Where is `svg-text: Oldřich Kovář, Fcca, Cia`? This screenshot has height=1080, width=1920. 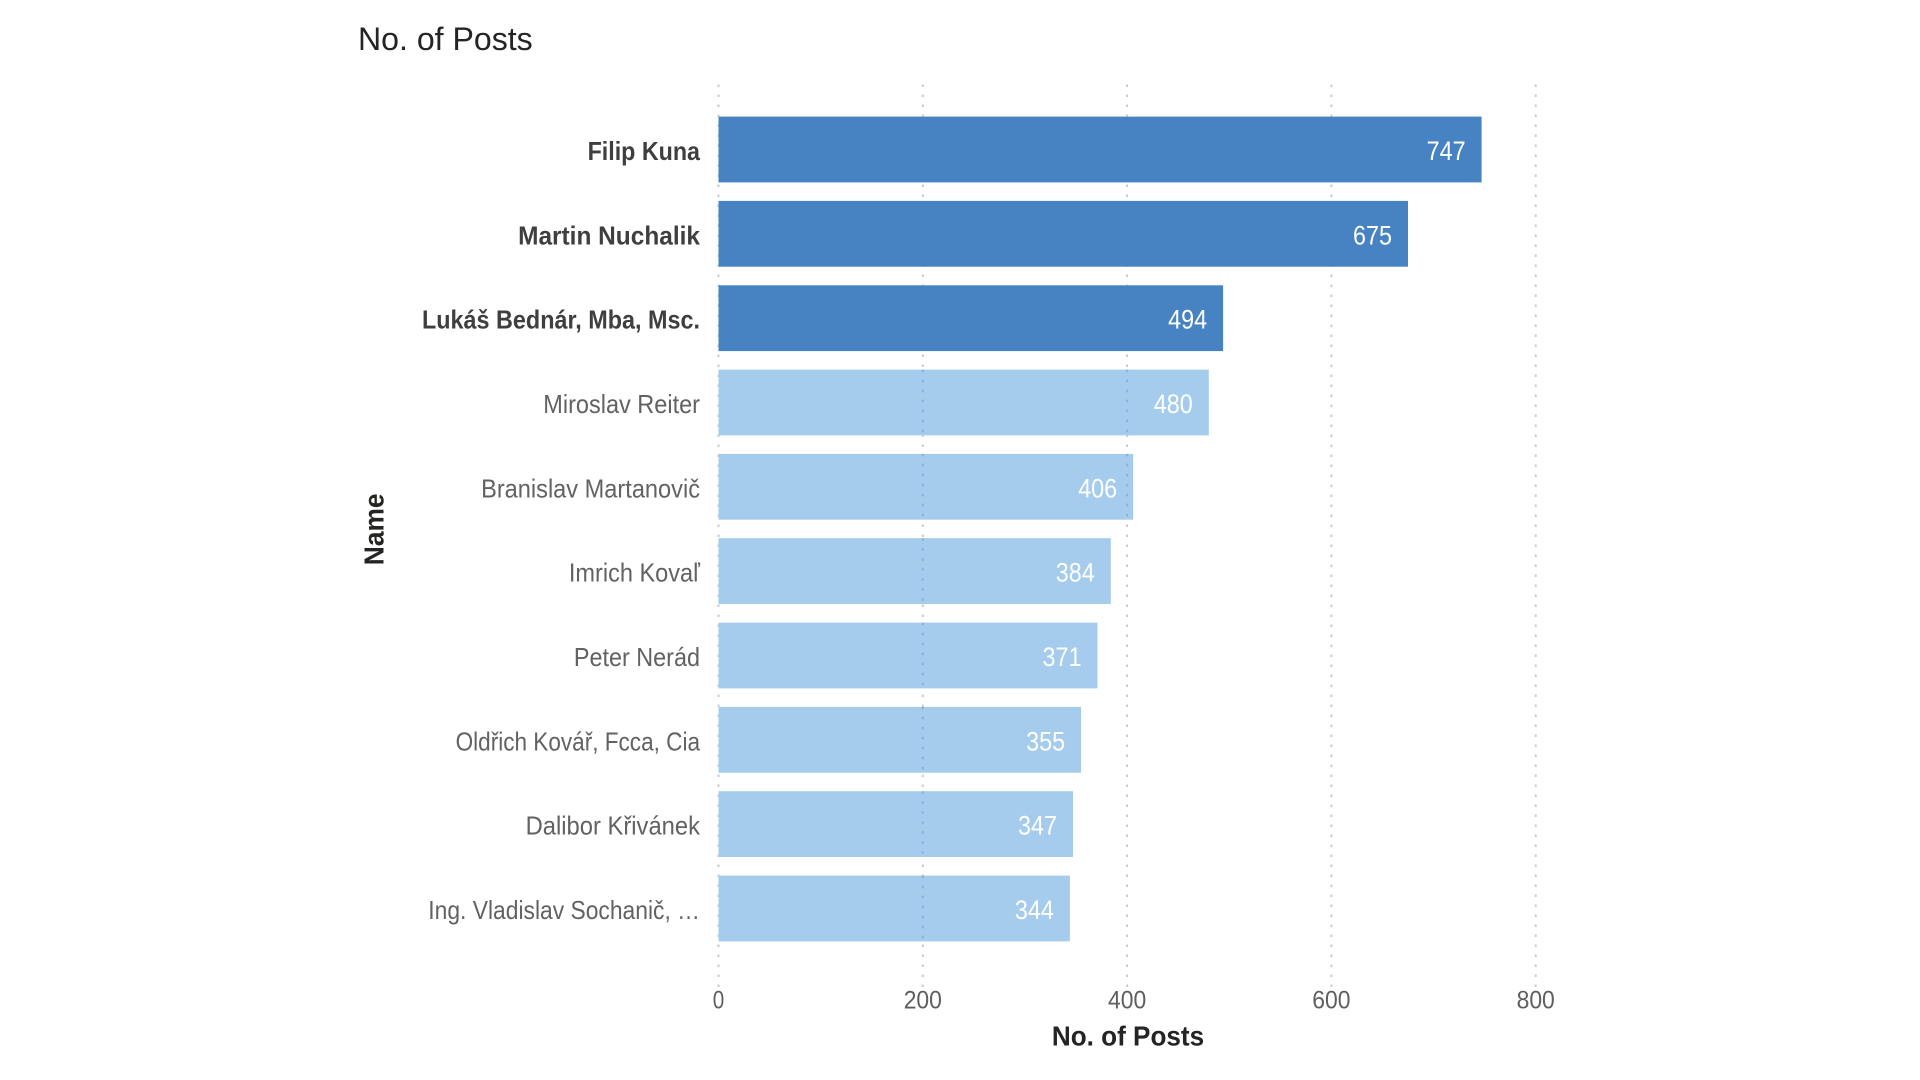 svg-text: Oldřich Kovář, Fcca, Cia is located at coordinates (578, 741).